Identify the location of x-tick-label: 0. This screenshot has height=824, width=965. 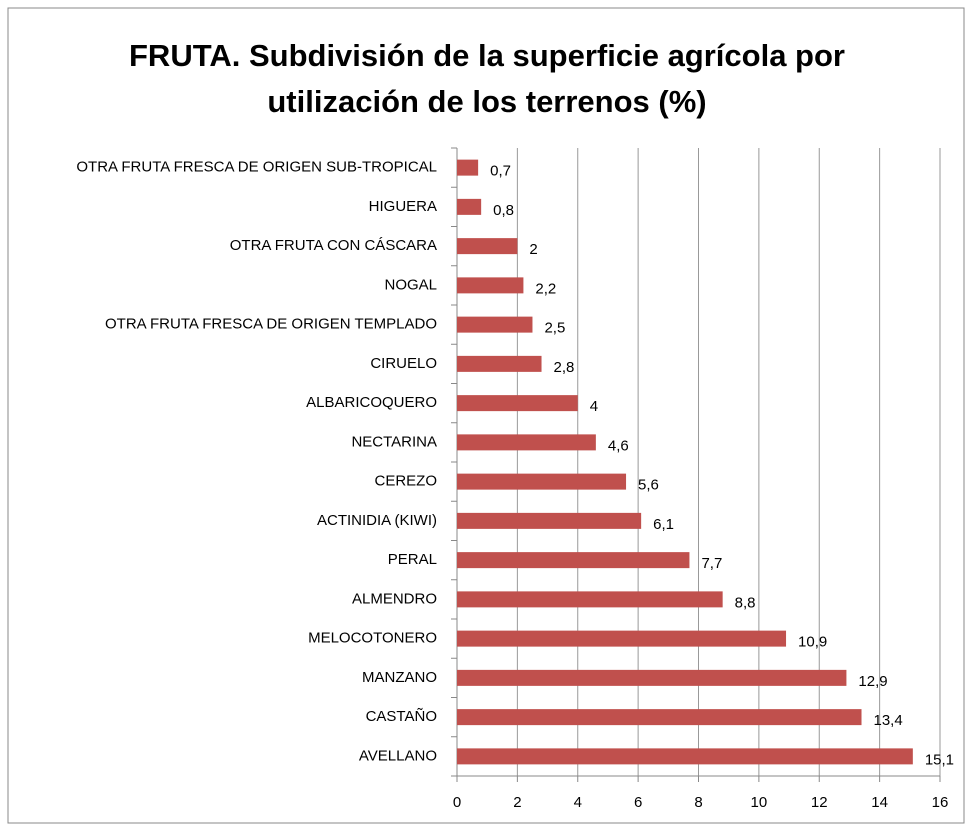
(457, 802).